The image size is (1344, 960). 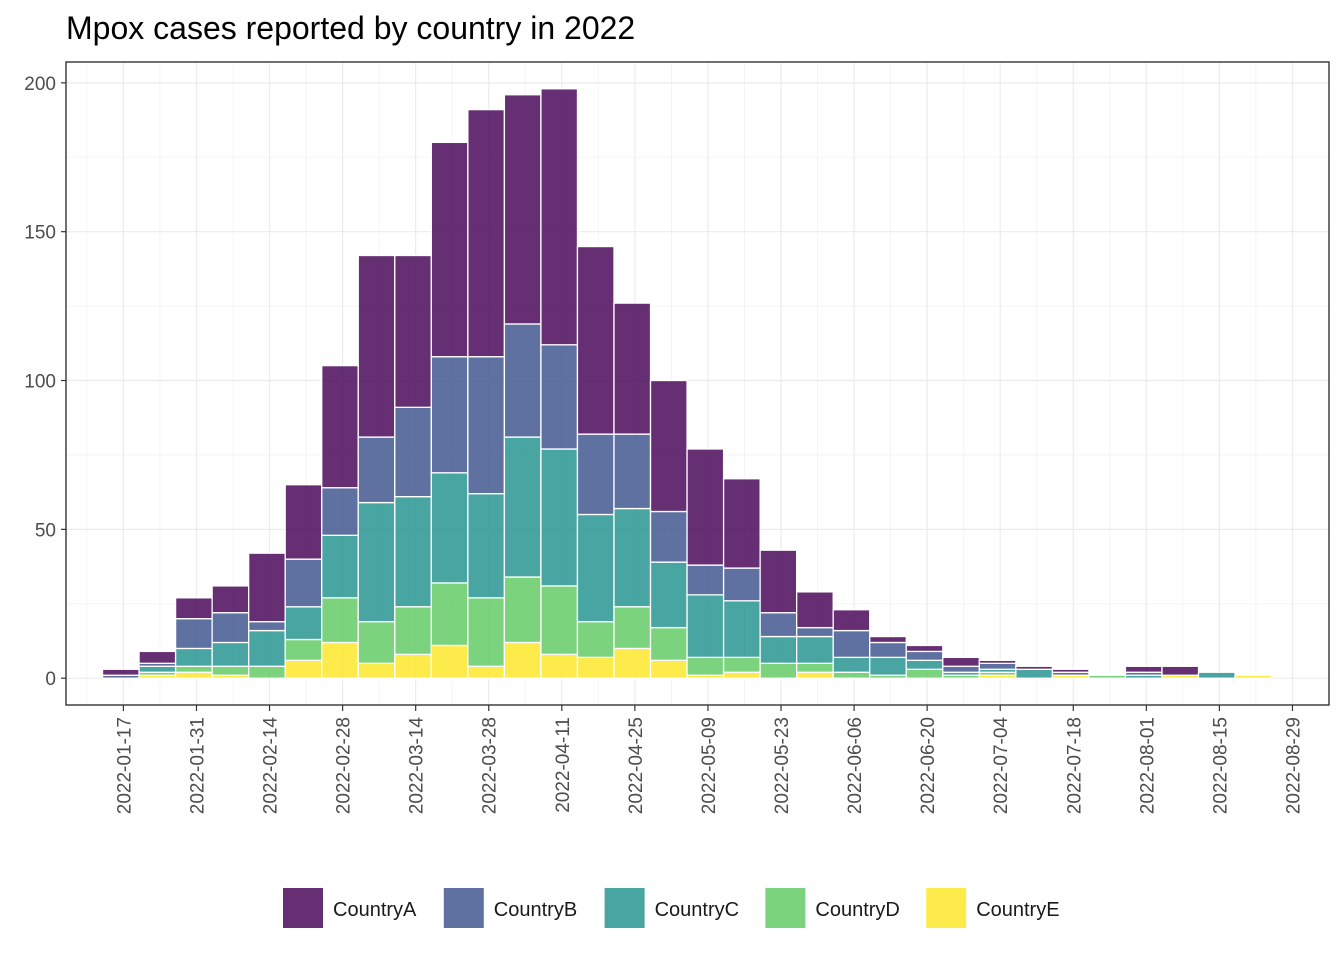 I want to click on legend-key-countrye, so click(x=946, y=908).